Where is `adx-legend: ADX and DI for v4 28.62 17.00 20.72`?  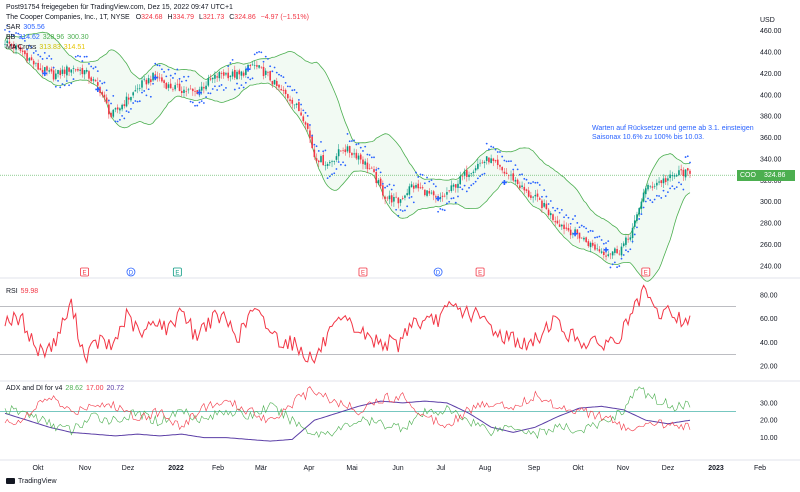
adx-legend: ADX and DI for v4 28.62 17.00 20.72 is located at coordinates (65, 388).